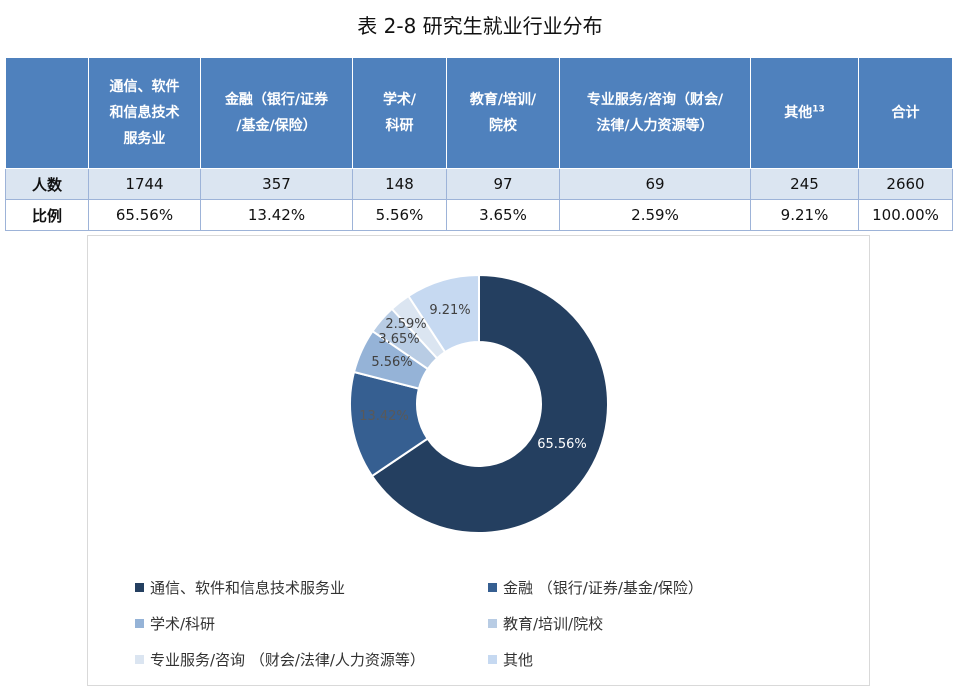 The height and width of the screenshot is (688, 960). What do you see at coordinates (562, 444) in the screenshot?
I see `slice-data-label: 65.56%` at bounding box center [562, 444].